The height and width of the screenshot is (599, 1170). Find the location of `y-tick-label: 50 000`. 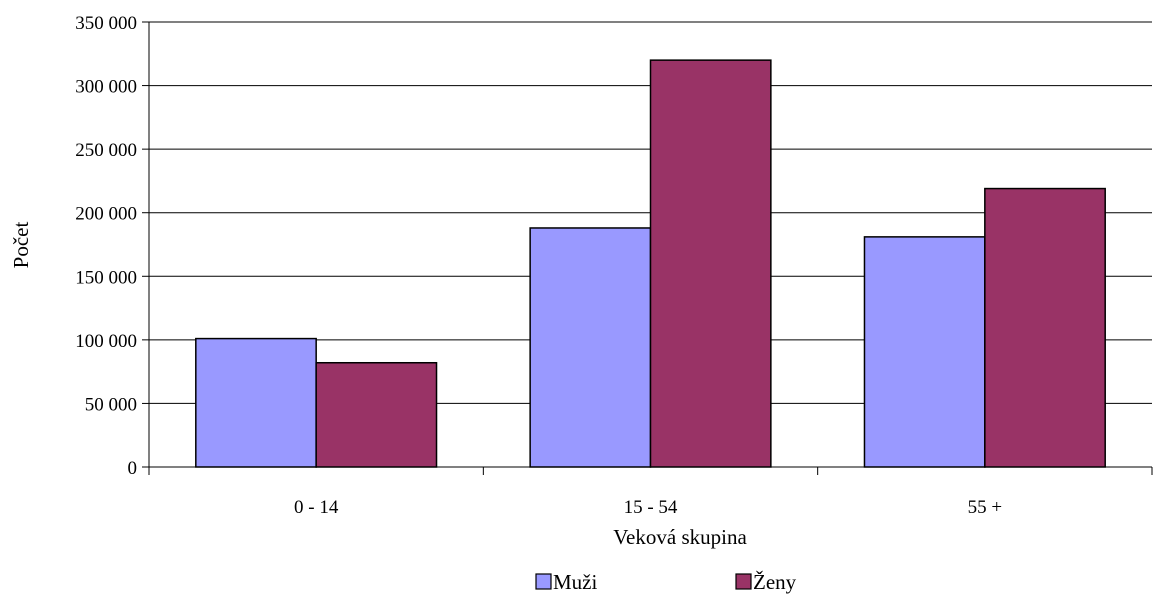

y-tick-label: 50 000 is located at coordinates (111, 404).